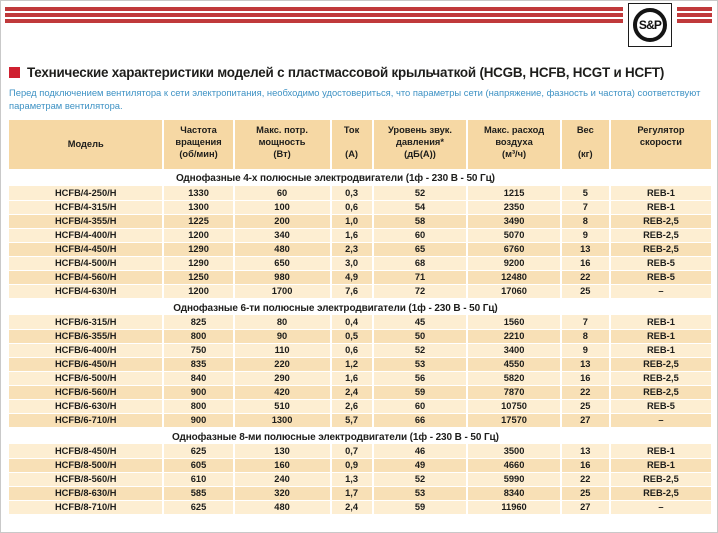  I want to click on table-cell-speed: 610, so click(198, 479).